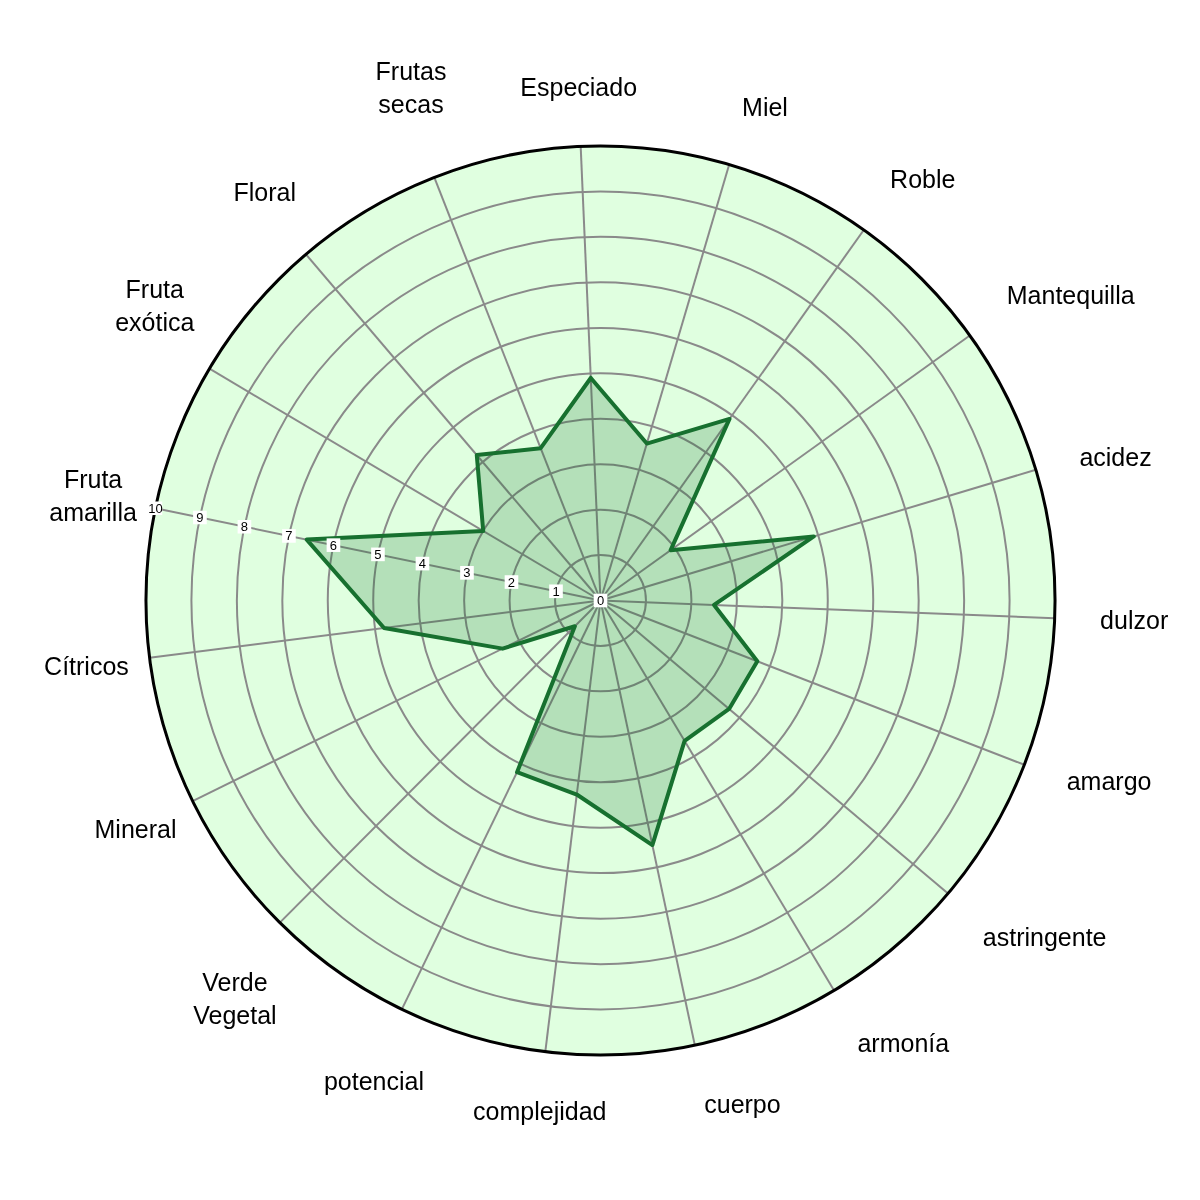 The image size is (1200, 1200). Describe the element at coordinates (1070, 295) in the screenshot. I see `spoke-label: Mantequilla` at that location.